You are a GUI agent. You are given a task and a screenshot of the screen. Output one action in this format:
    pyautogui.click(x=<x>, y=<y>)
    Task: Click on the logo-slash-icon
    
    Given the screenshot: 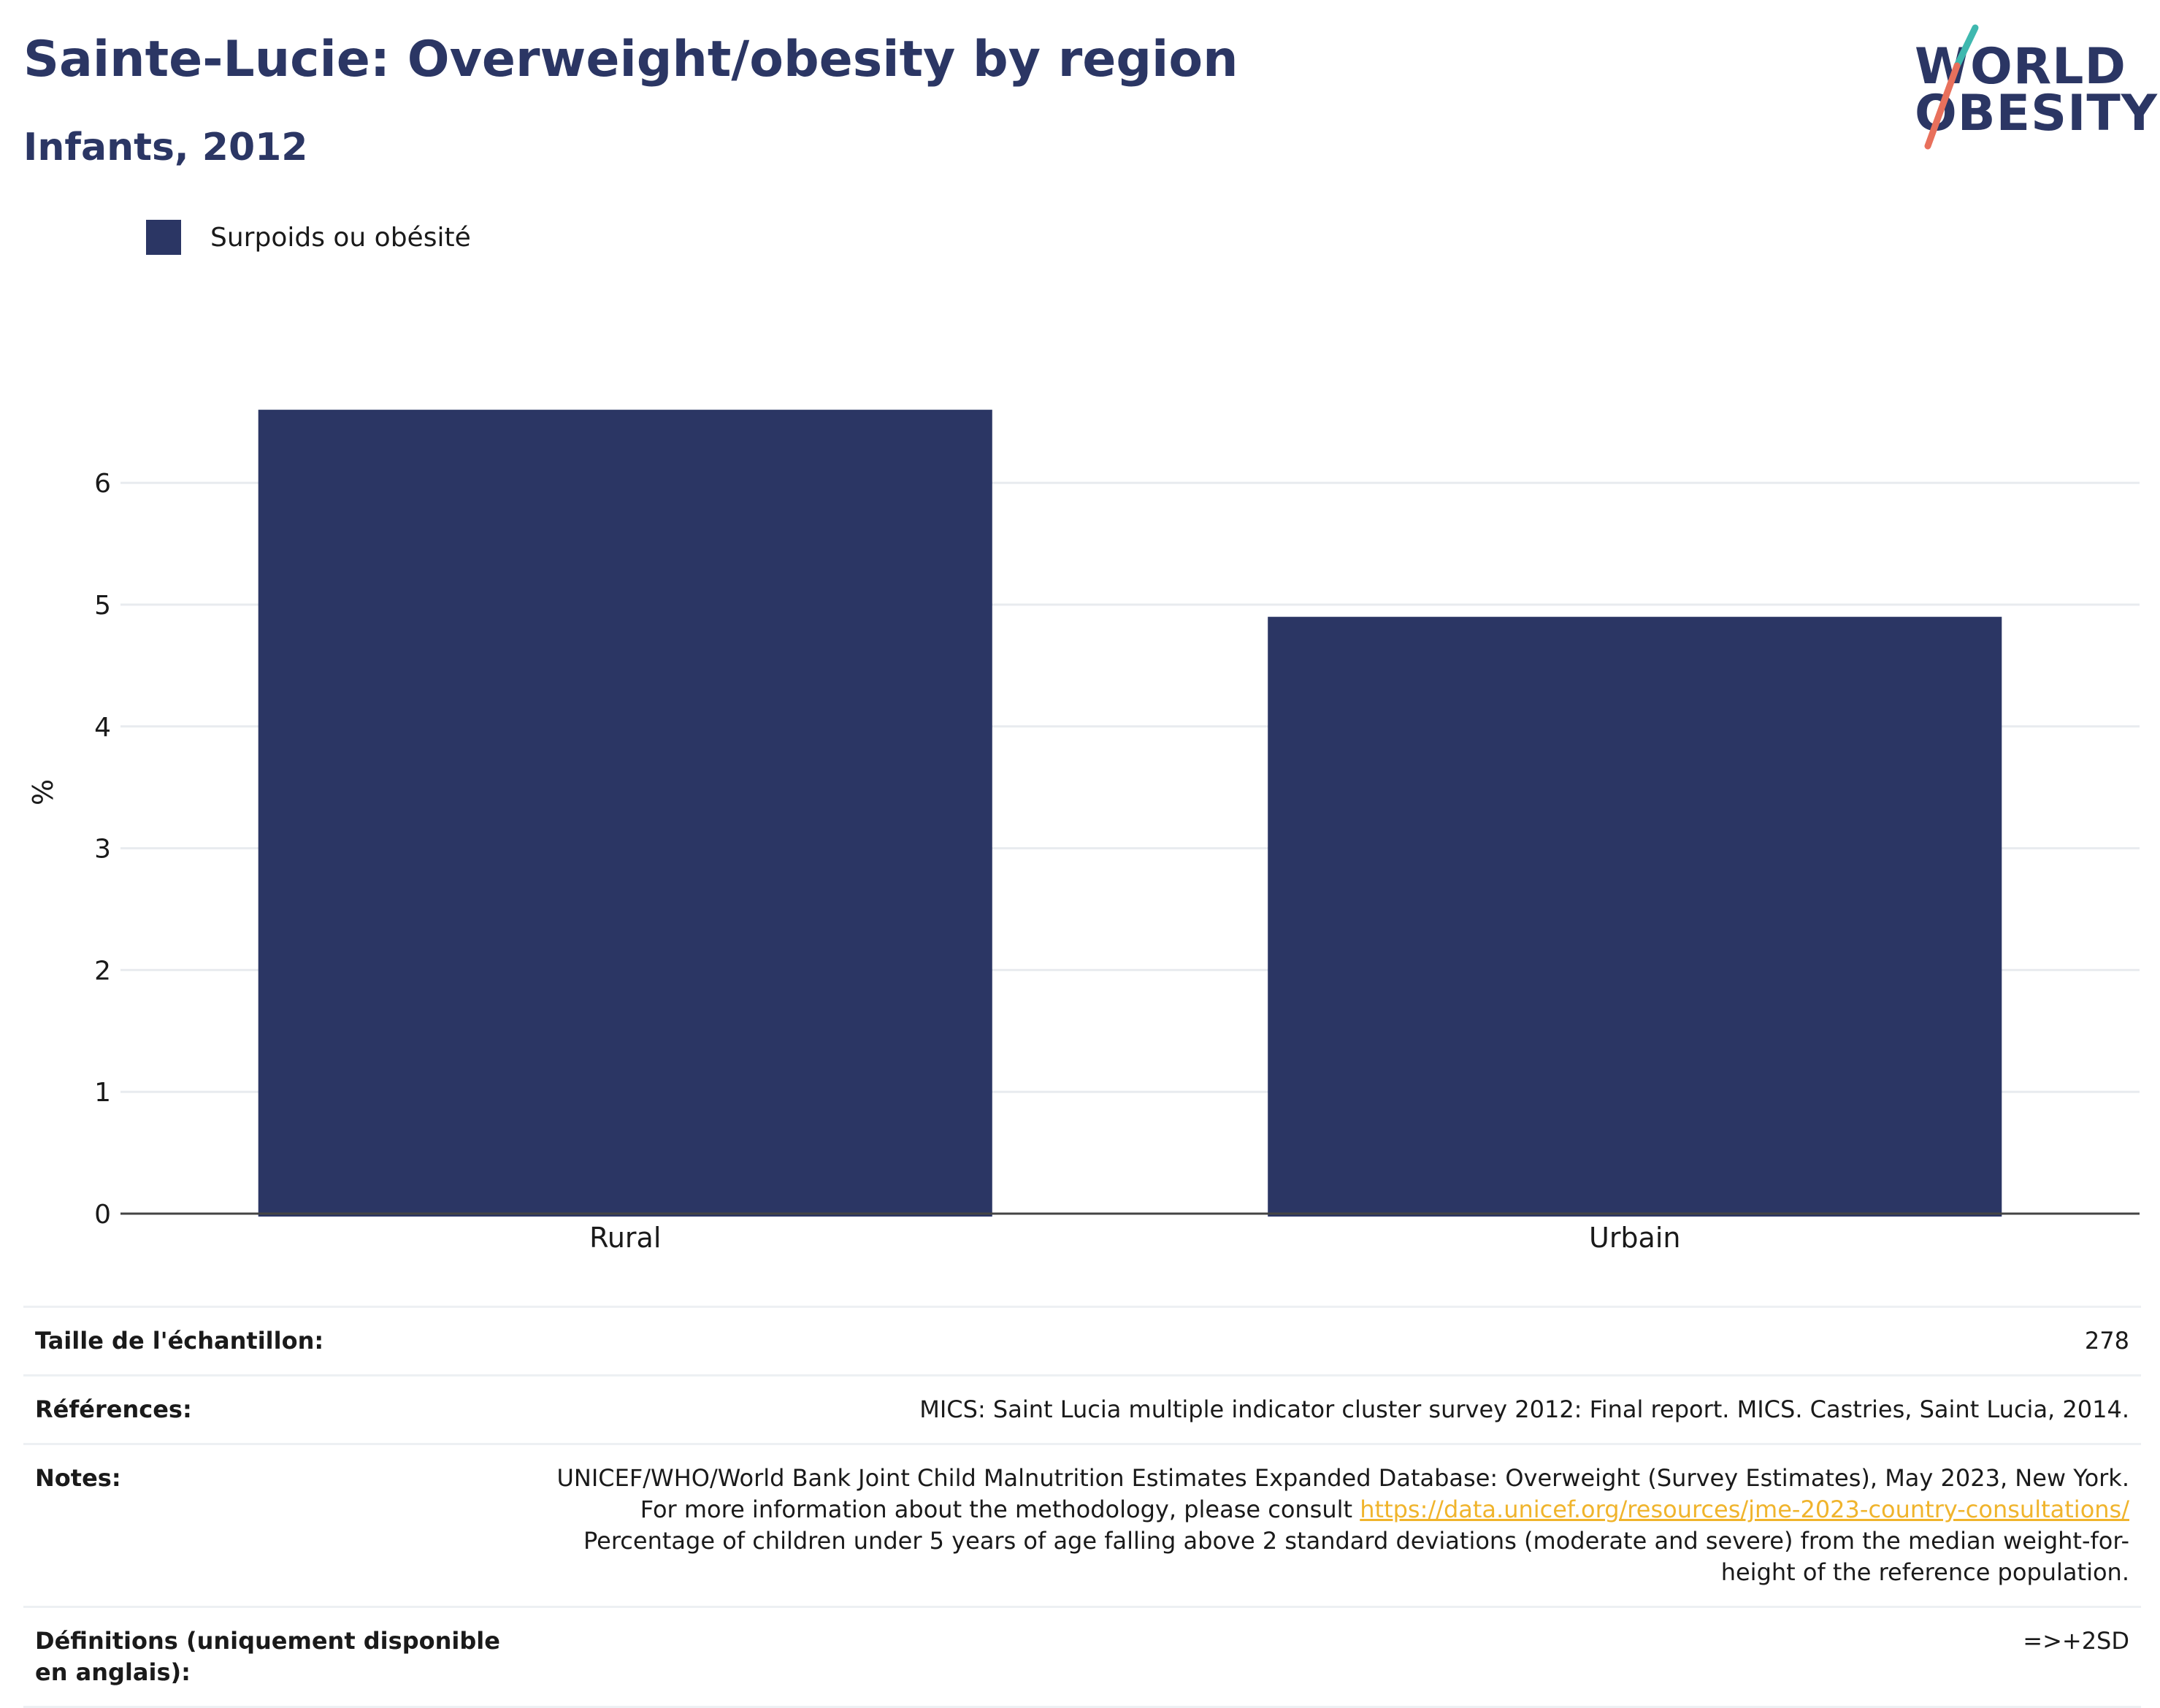 What is the action you would take?
    pyautogui.click(x=1951, y=87)
    